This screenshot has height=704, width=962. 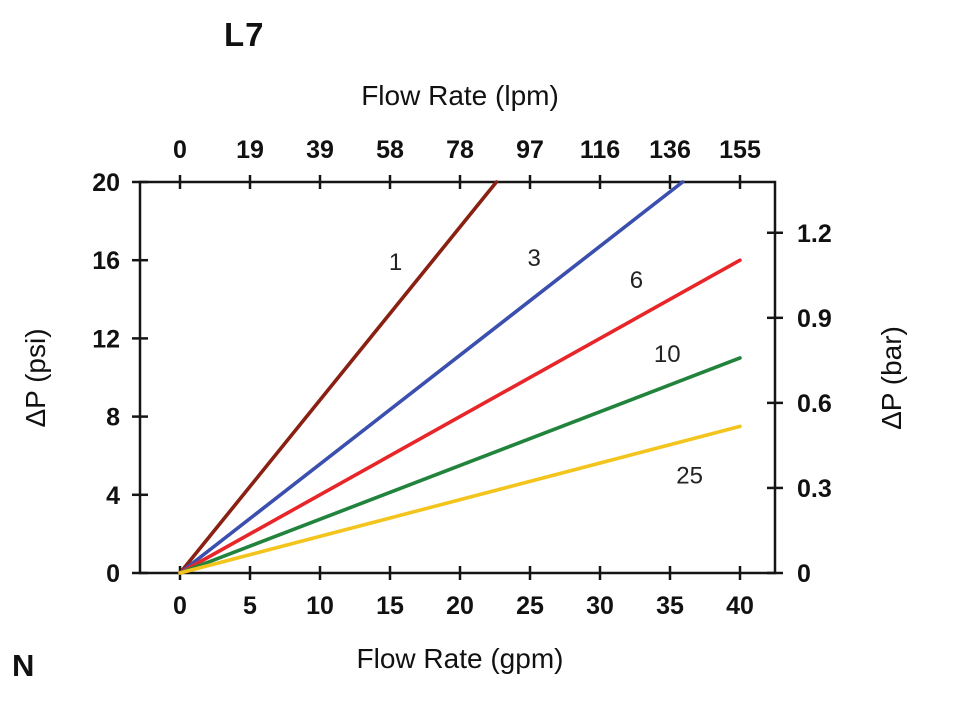 I want to click on top-axis-tick-label: 58, so click(x=390, y=150).